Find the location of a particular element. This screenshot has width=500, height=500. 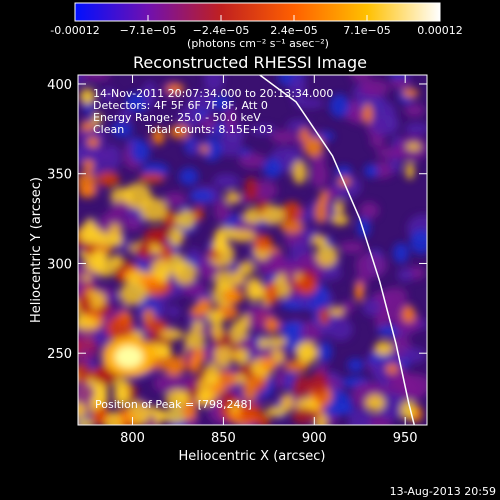

colorbar-tick-label: −7.1e−05 is located at coordinates (148, 30).